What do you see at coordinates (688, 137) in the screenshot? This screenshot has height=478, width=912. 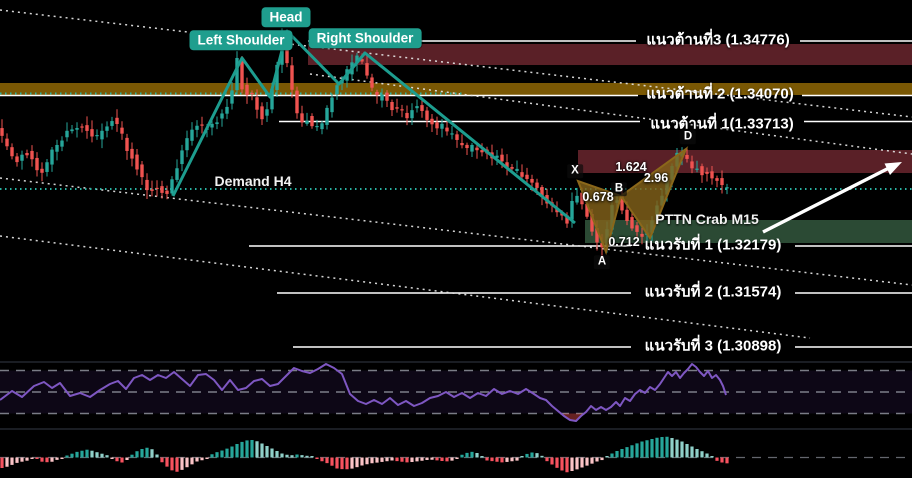 I see `crab-point-d-label: D` at bounding box center [688, 137].